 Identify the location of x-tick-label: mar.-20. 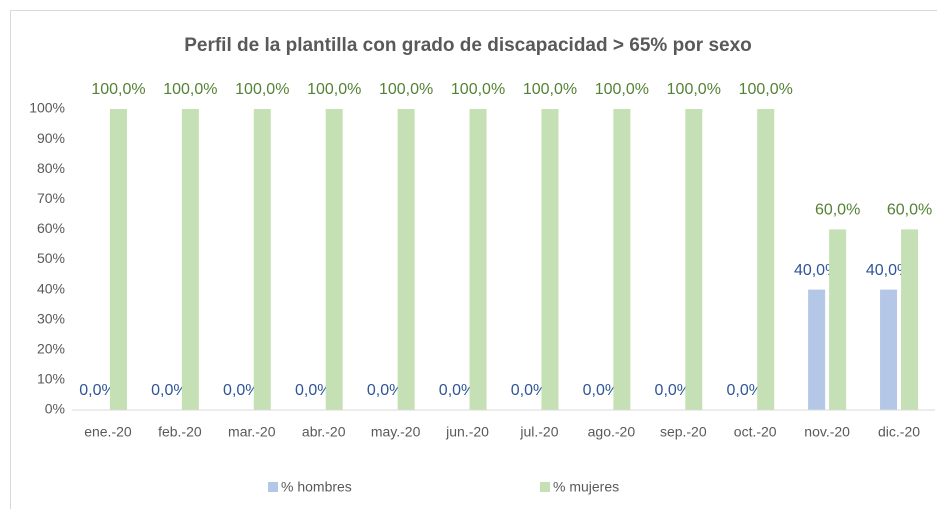
(252, 432).